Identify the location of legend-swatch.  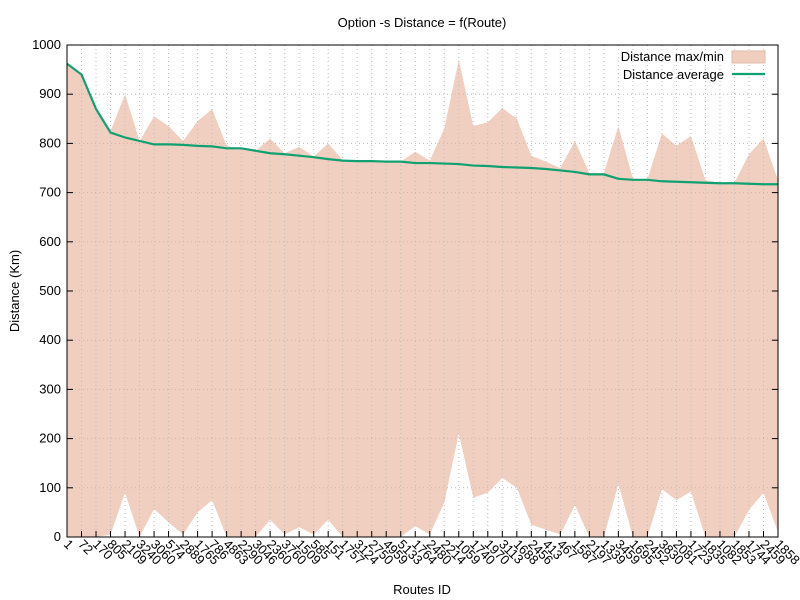
(748, 57).